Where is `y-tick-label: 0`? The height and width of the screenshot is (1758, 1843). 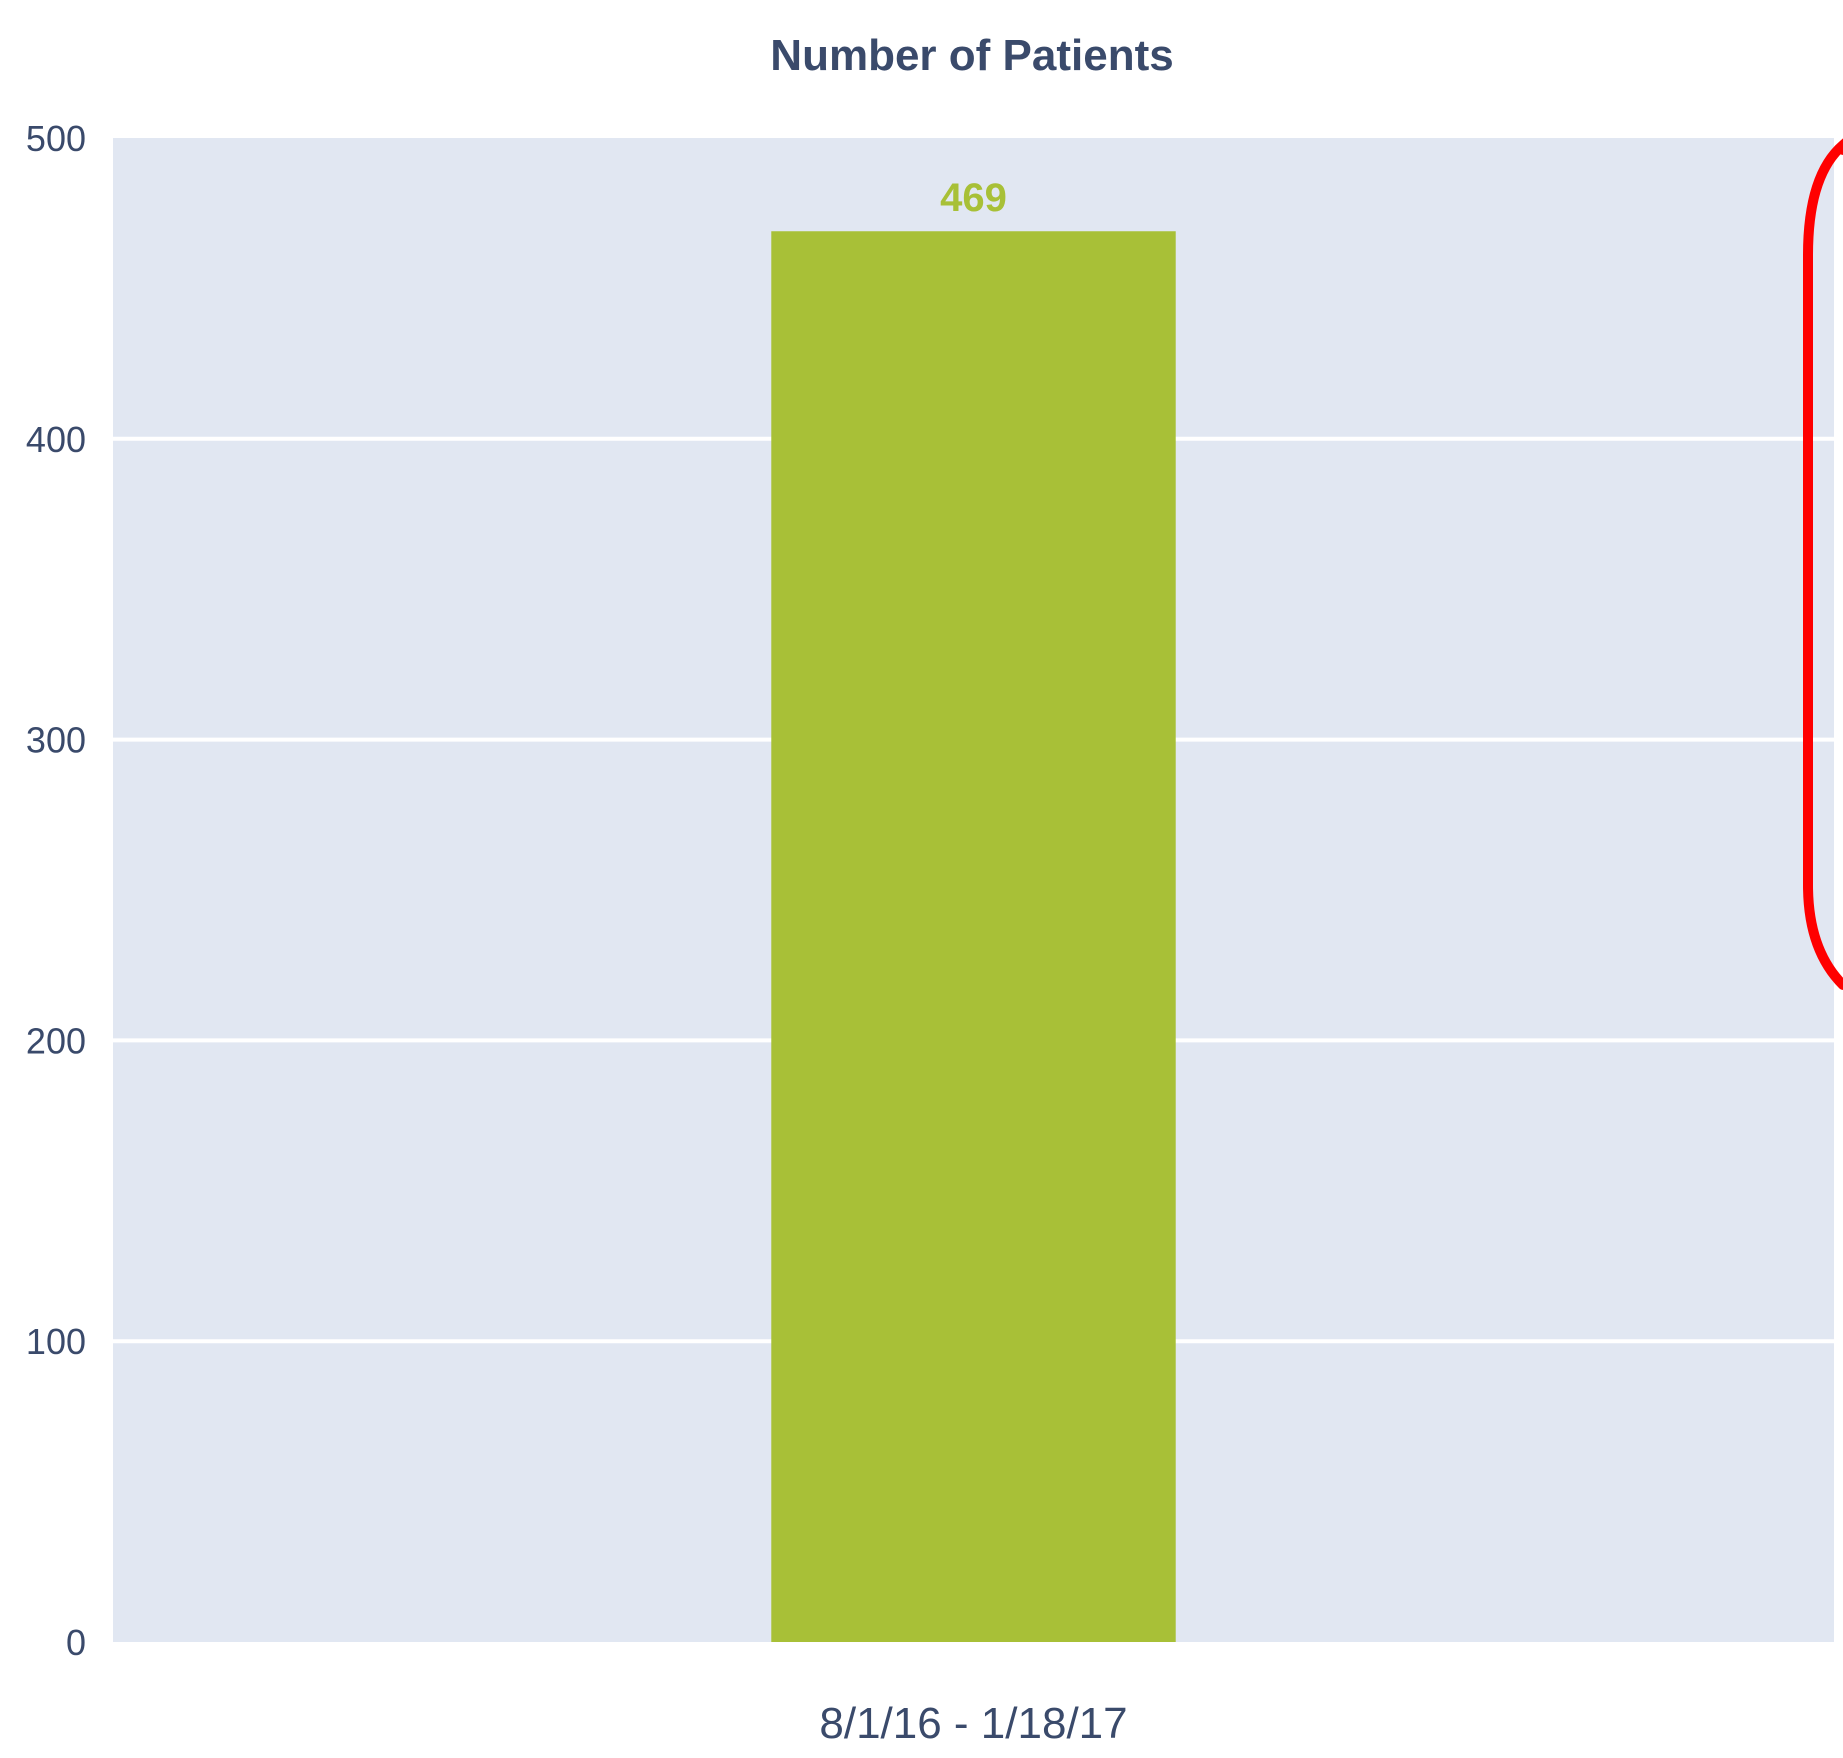
y-tick-label: 0 is located at coordinates (76, 1642).